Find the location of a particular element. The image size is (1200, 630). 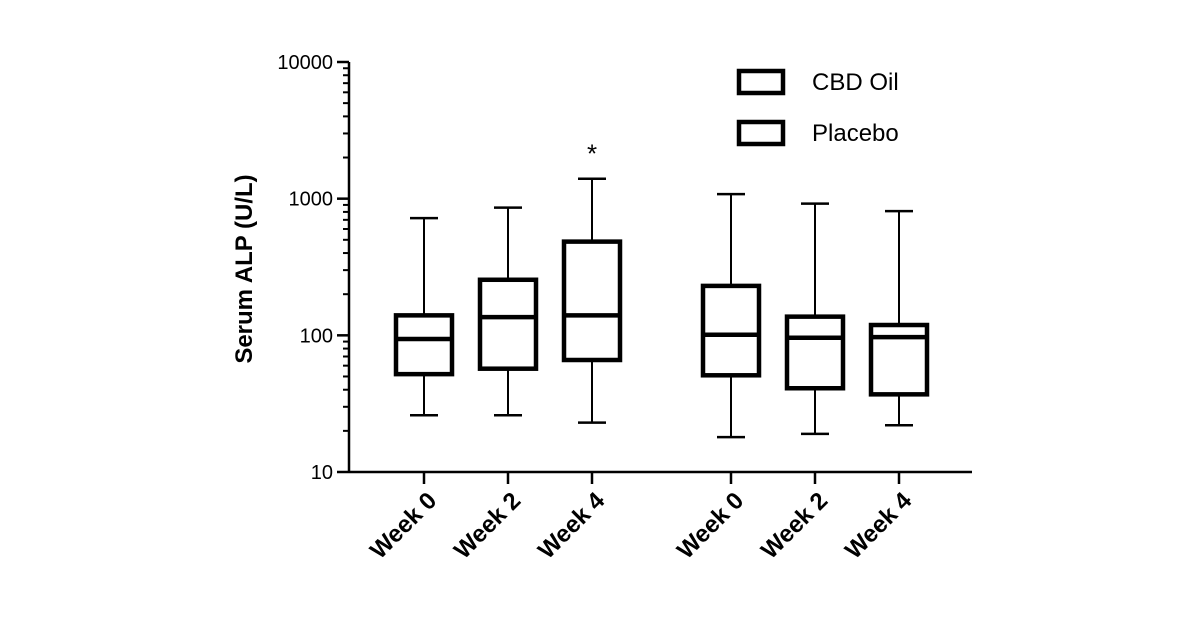

box-plot: * is located at coordinates (592, 281).